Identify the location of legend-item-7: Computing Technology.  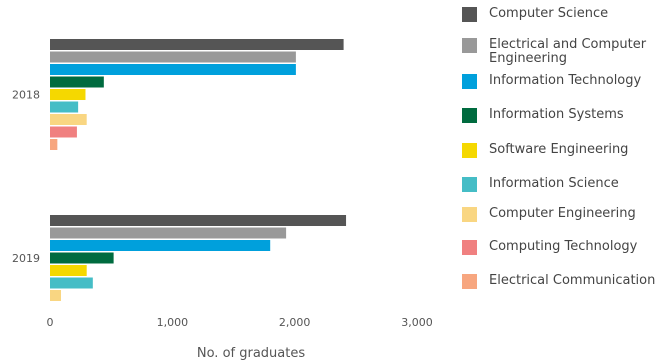
(563, 247).